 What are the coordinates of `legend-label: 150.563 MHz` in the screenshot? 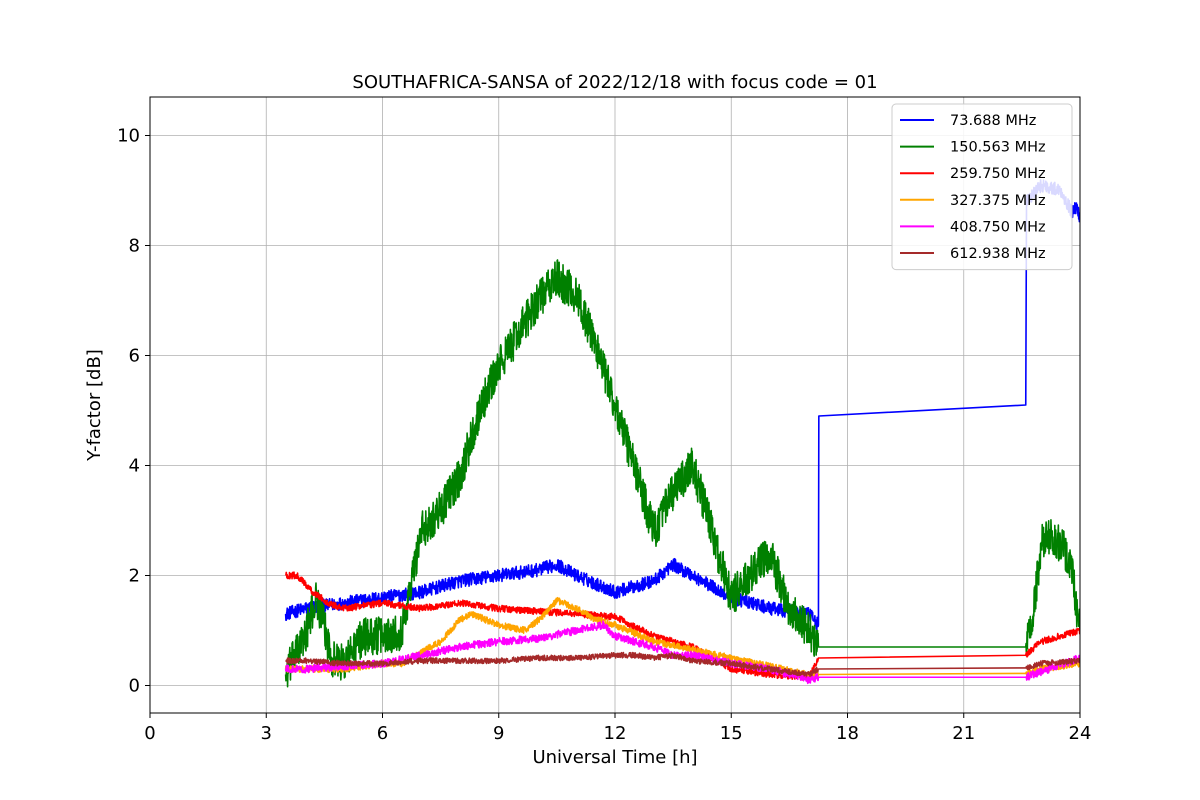 It's located at (998, 148).